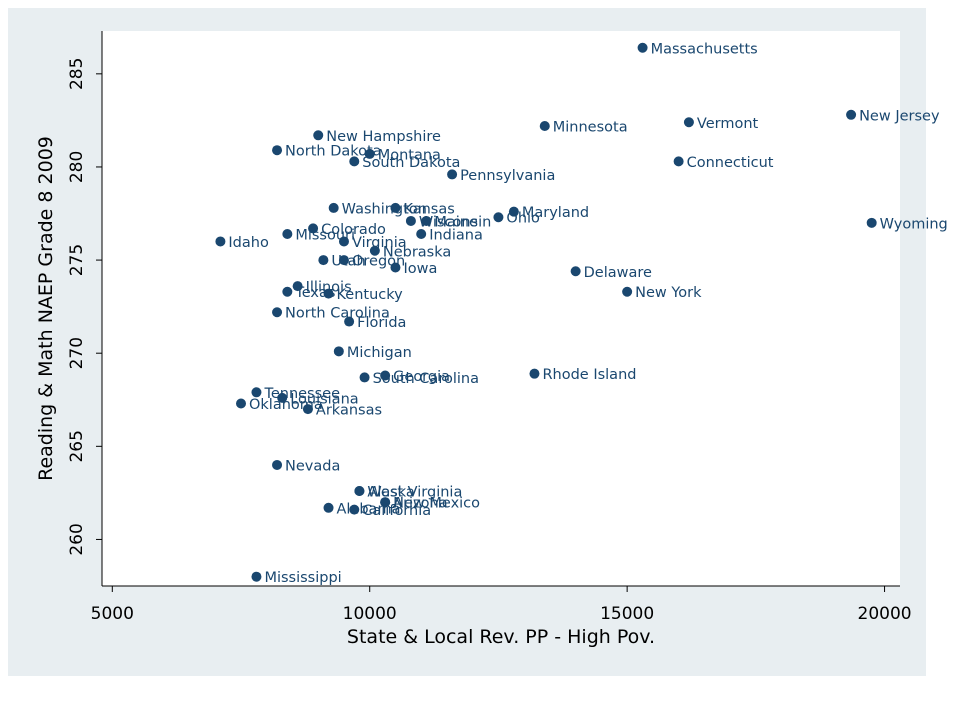 Image resolution: width=960 pixels, height=725 pixels. I want to click on point-label: Maine, so click(456, 222).